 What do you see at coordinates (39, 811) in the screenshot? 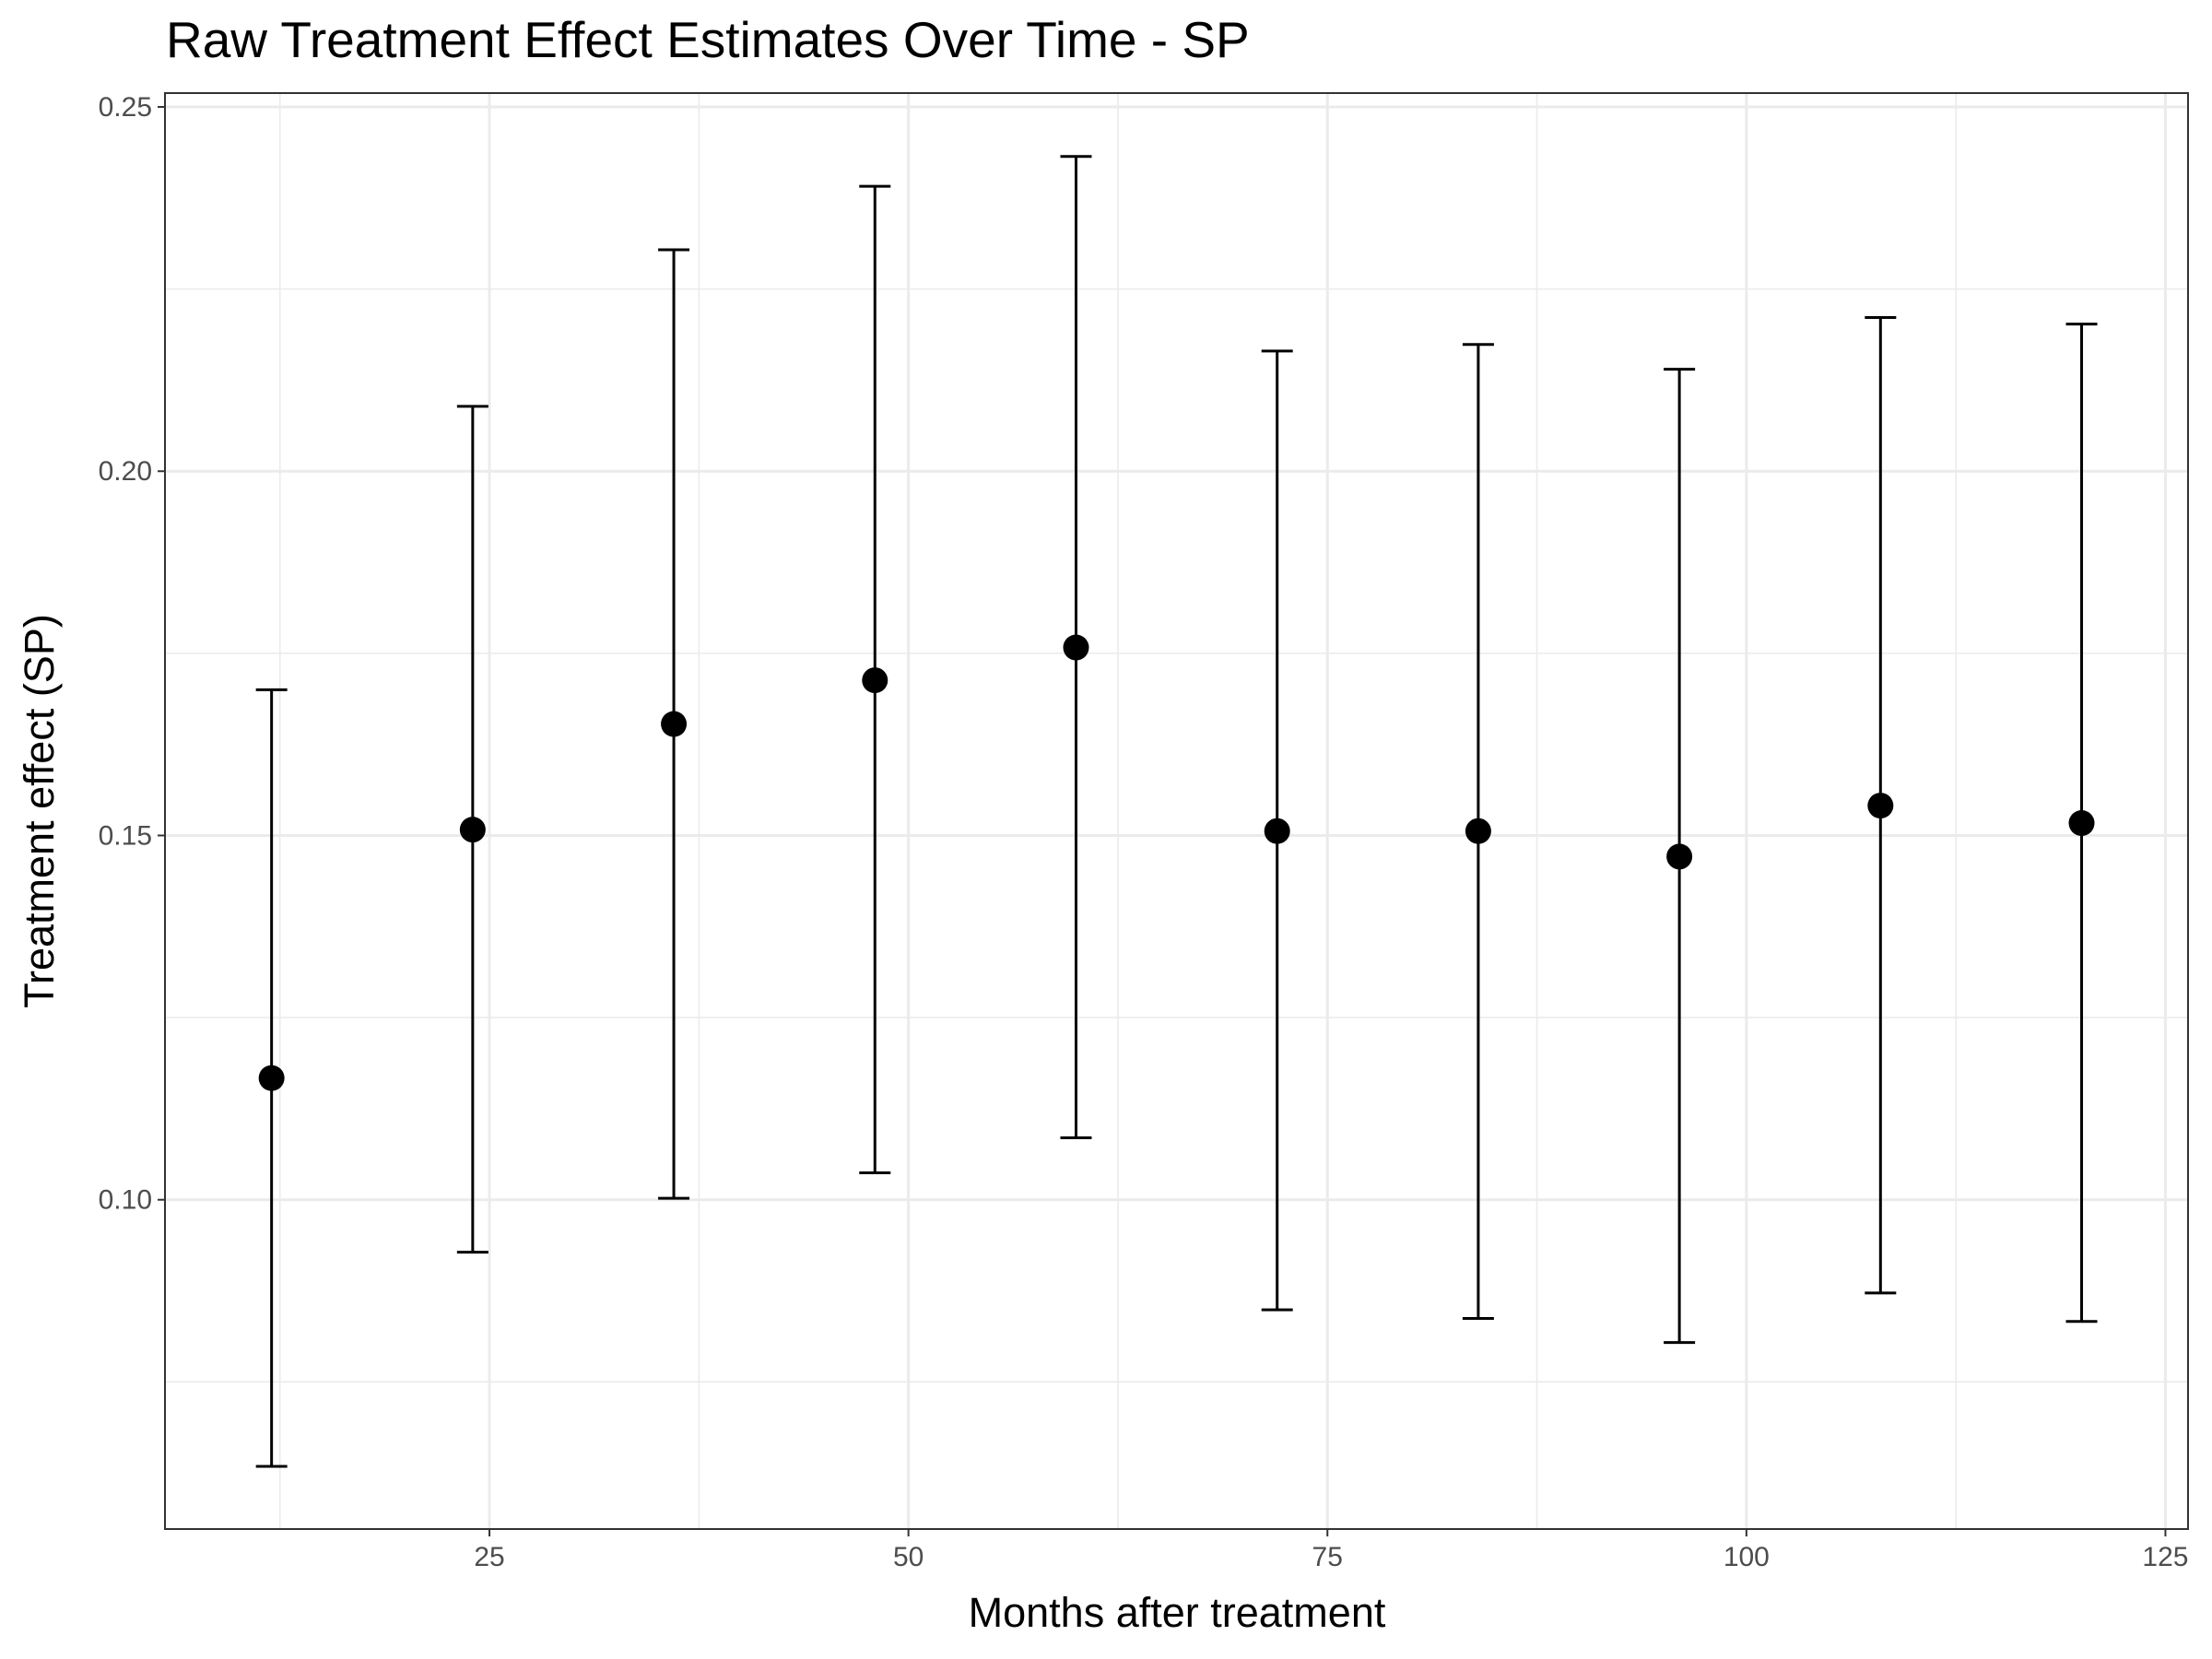
I see `y-axis-title: Treatment effect (SP)` at bounding box center [39, 811].